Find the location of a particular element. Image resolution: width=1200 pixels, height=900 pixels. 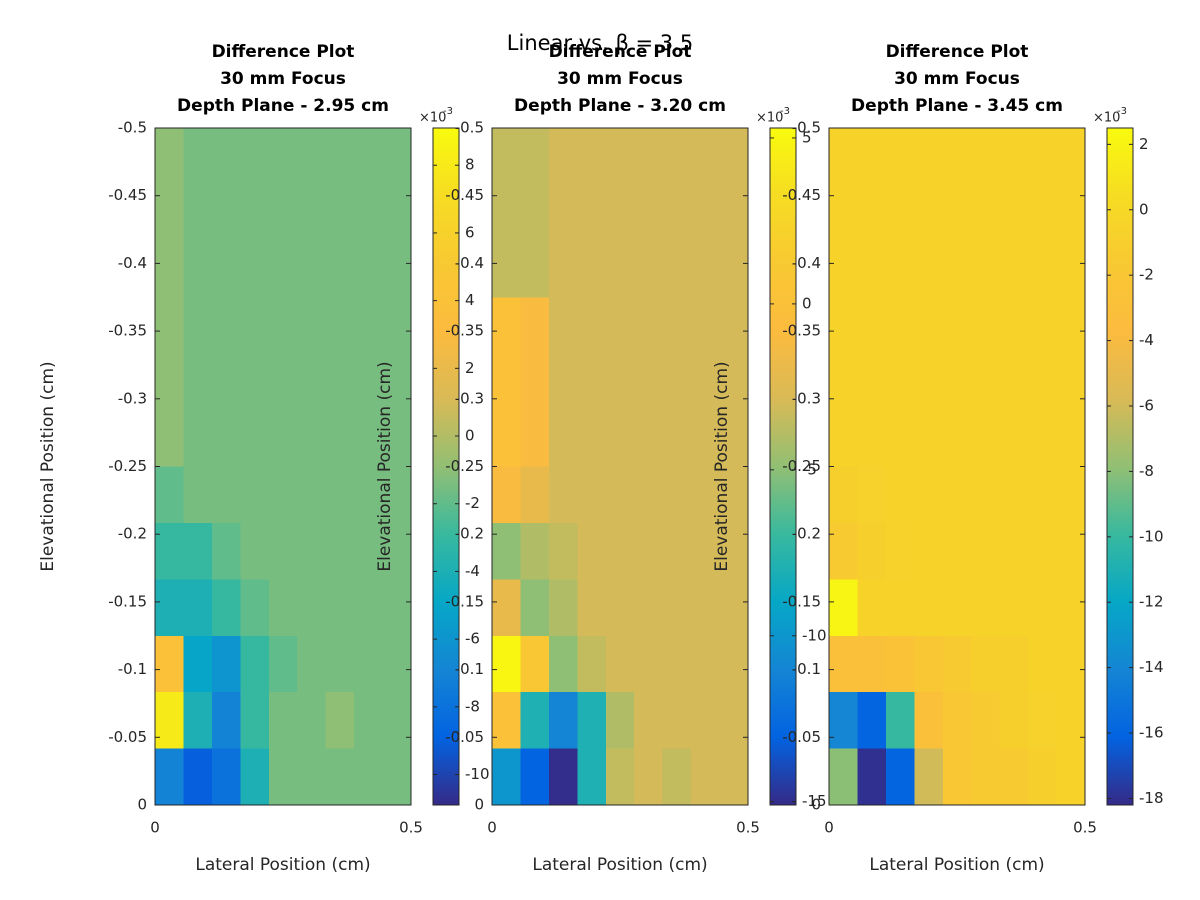

colorbar-multiplier: ×10 is located at coordinates (432, 118).